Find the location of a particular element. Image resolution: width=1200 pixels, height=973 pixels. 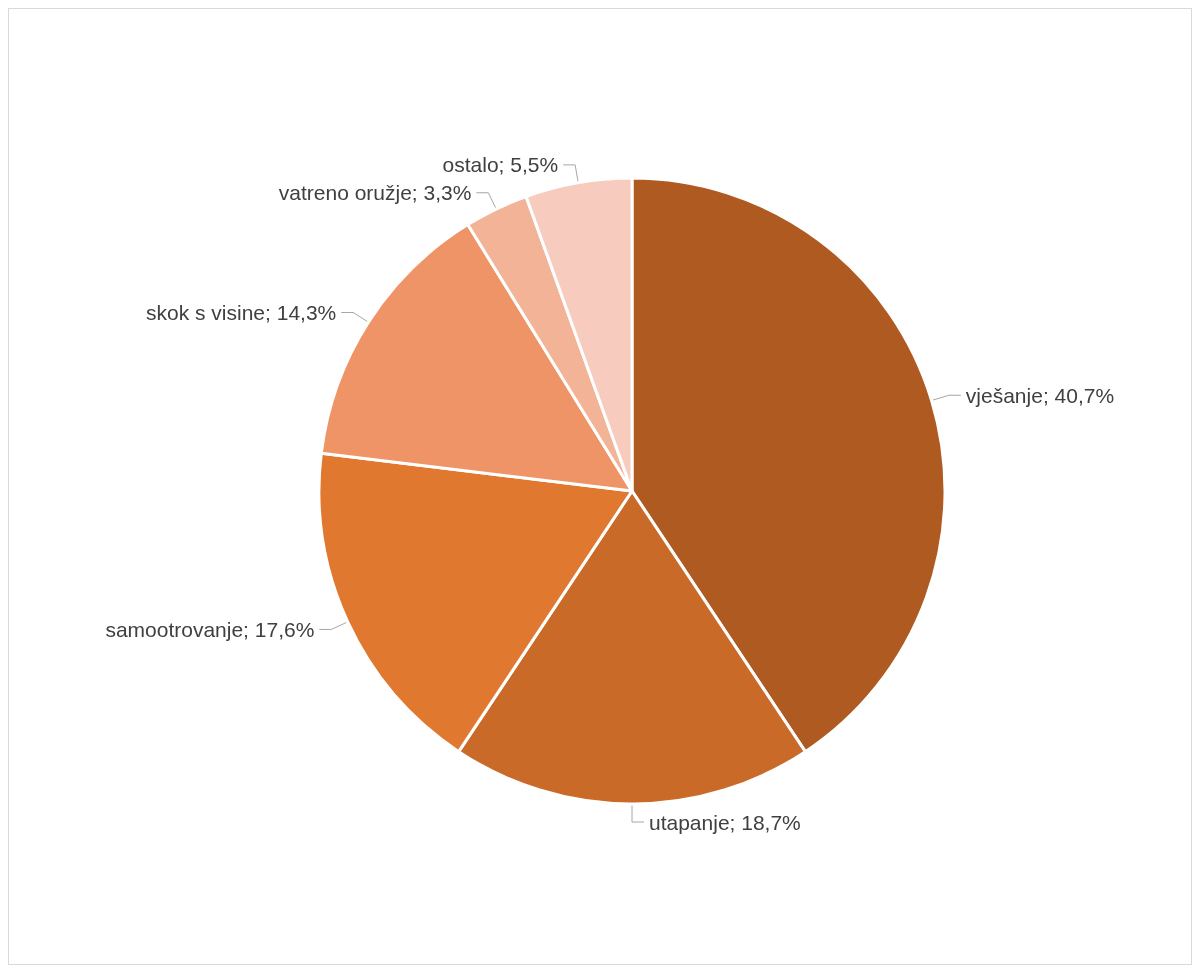

slice-label: vješanje; 40,7% is located at coordinates (1040, 395).